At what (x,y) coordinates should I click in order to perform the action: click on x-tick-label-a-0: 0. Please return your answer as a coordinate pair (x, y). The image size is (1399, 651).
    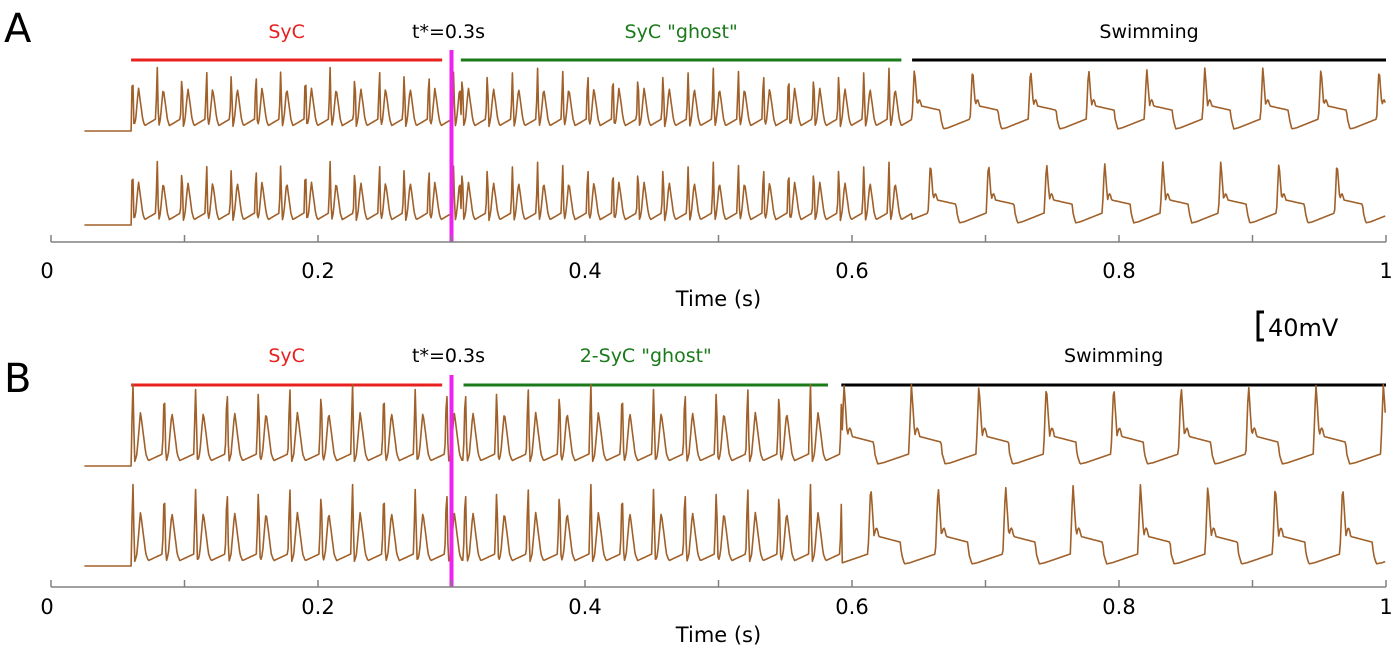
    Looking at the image, I should click on (46, 271).